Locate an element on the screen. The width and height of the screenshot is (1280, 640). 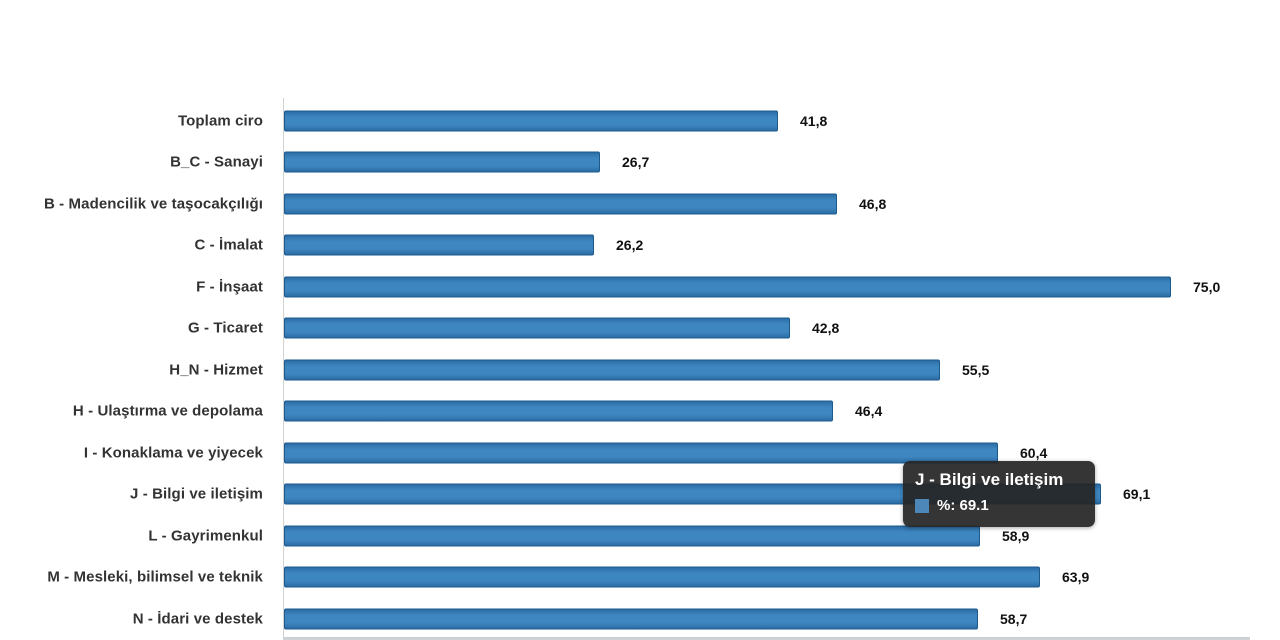
bar-row: N - İdari ve destek 58,7 is located at coordinates (640, 619).